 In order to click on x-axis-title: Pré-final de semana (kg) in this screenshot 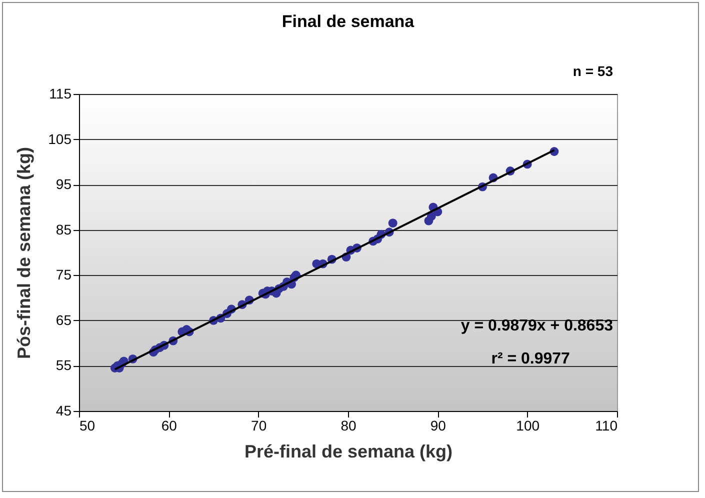, I will do `click(348, 452)`.